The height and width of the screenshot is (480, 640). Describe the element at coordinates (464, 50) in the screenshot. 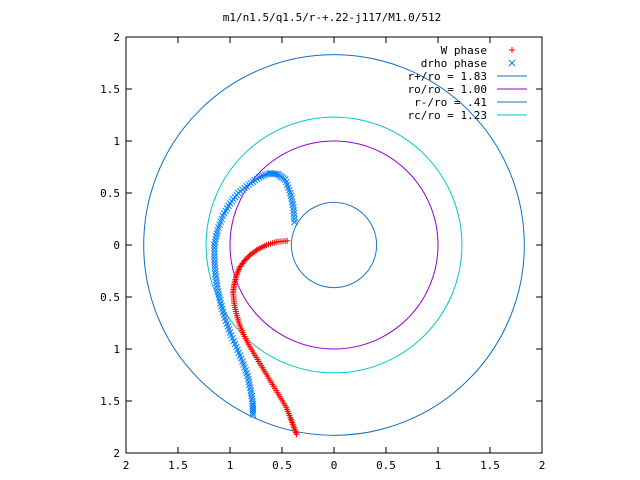

I see `legend-label: W phase` at that location.